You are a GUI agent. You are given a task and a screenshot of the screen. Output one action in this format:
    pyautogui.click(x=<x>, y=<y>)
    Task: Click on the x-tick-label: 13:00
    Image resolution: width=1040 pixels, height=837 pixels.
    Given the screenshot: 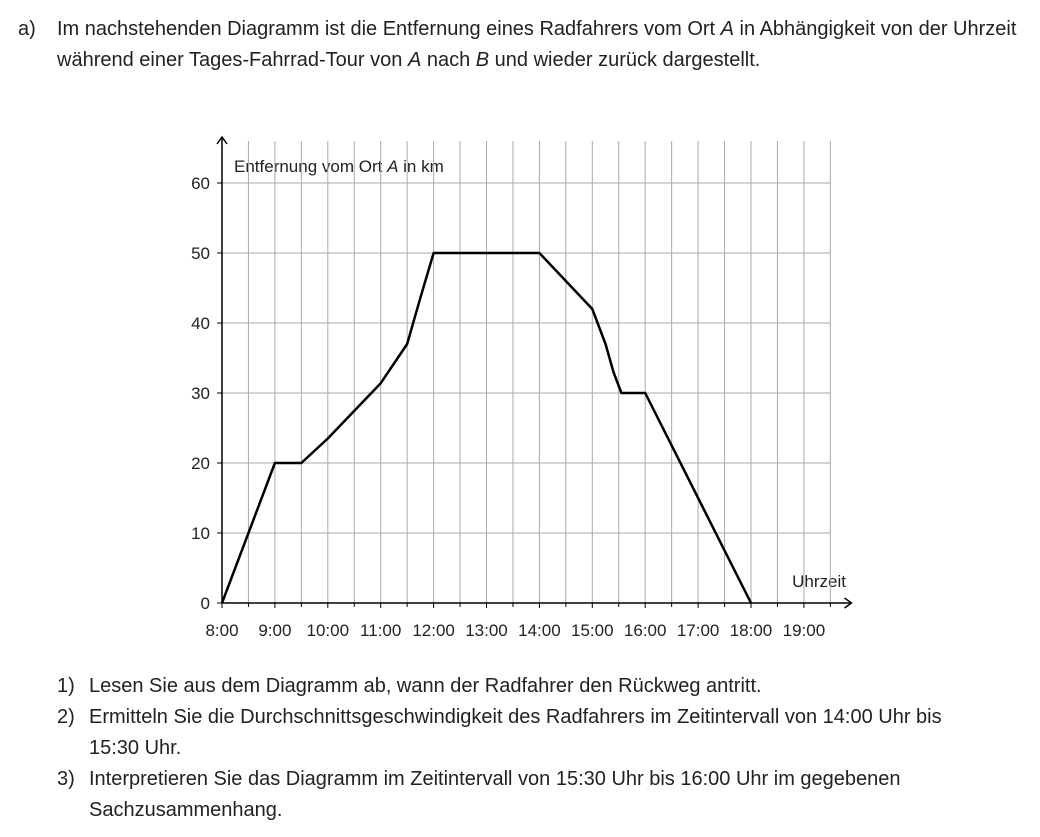 What is the action you would take?
    pyautogui.click(x=486, y=630)
    